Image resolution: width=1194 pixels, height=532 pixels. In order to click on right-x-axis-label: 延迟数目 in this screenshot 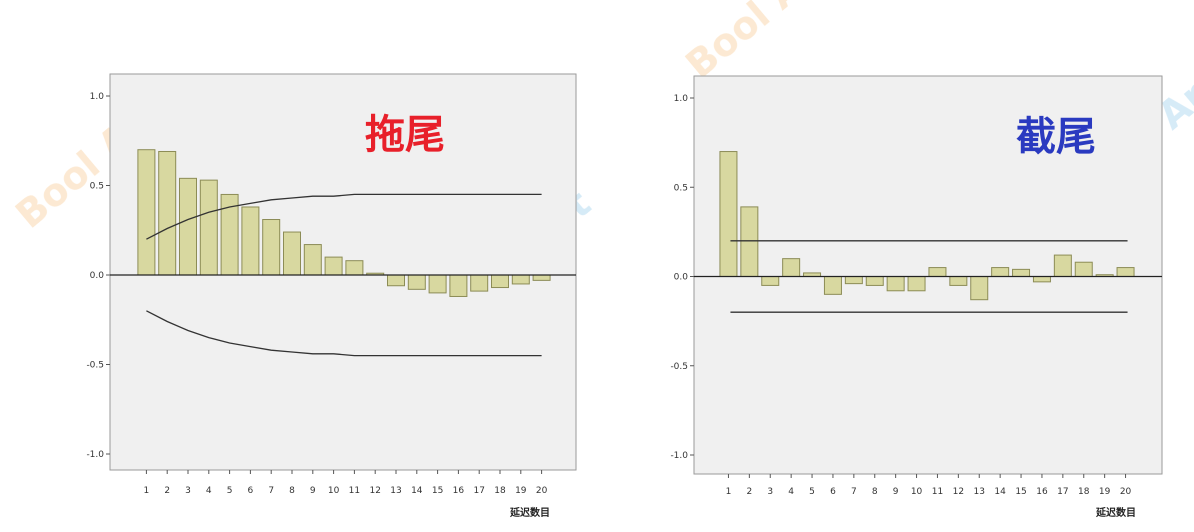, I will do `click(1115, 512)`.